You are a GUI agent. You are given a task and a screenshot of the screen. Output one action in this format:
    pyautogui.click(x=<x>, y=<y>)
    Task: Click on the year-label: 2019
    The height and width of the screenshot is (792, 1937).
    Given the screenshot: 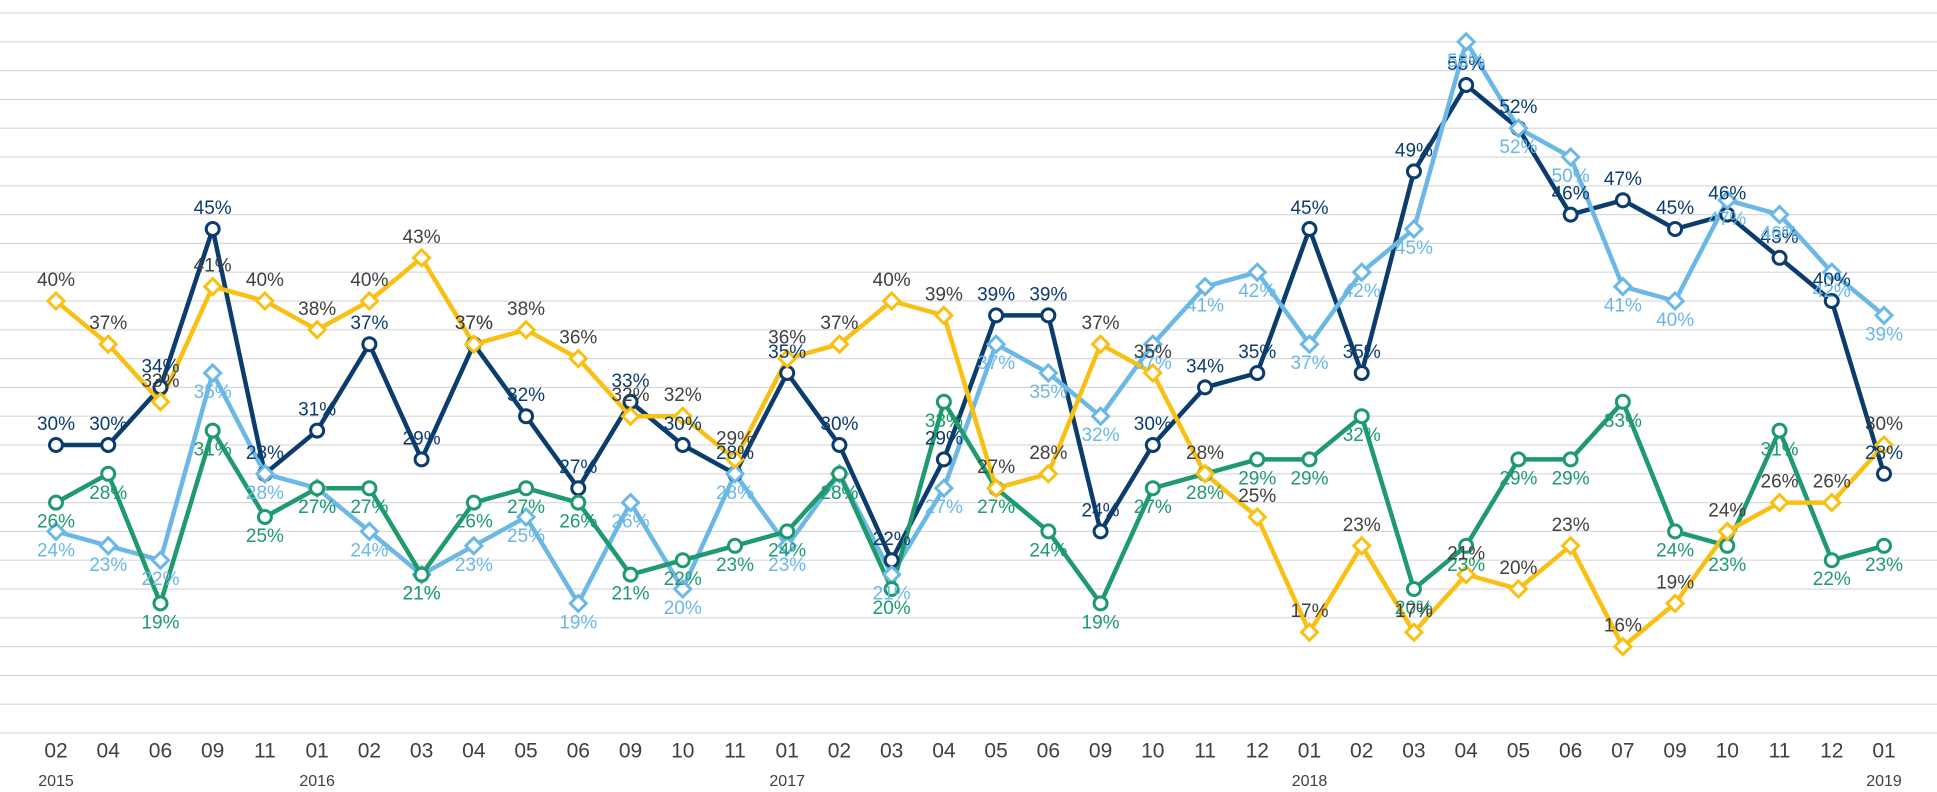 What is the action you would take?
    pyautogui.click(x=1884, y=781)
    